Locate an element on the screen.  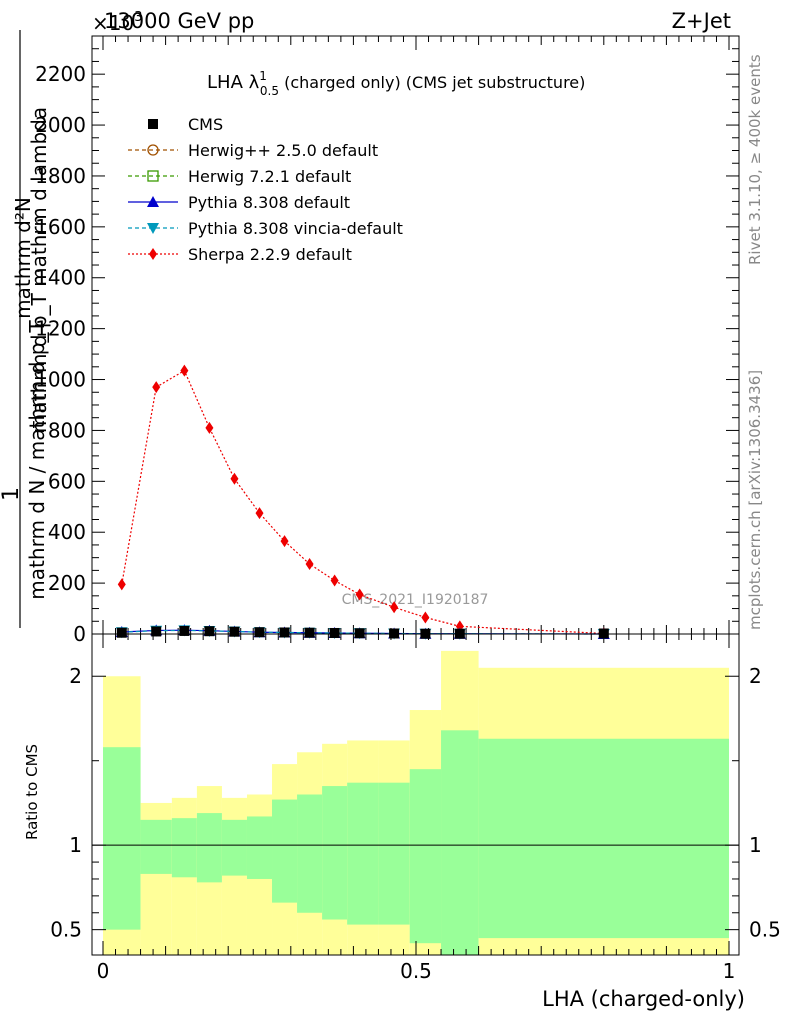
legend-entry: Herwig++ 2.5.0 default is located at coordinates (253, 150).